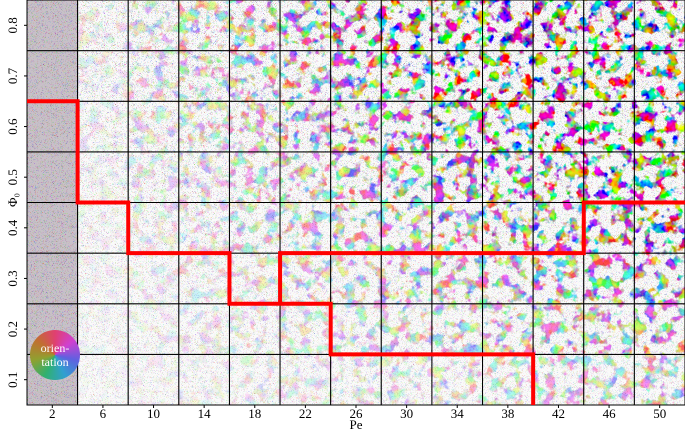 Image resolution: width=685 pixels, height=433 pixels. What do you see at coordinates (12, 380) in the screenshot?
I see `y-tick-label: 0.1` at bounding box center [12, 380].